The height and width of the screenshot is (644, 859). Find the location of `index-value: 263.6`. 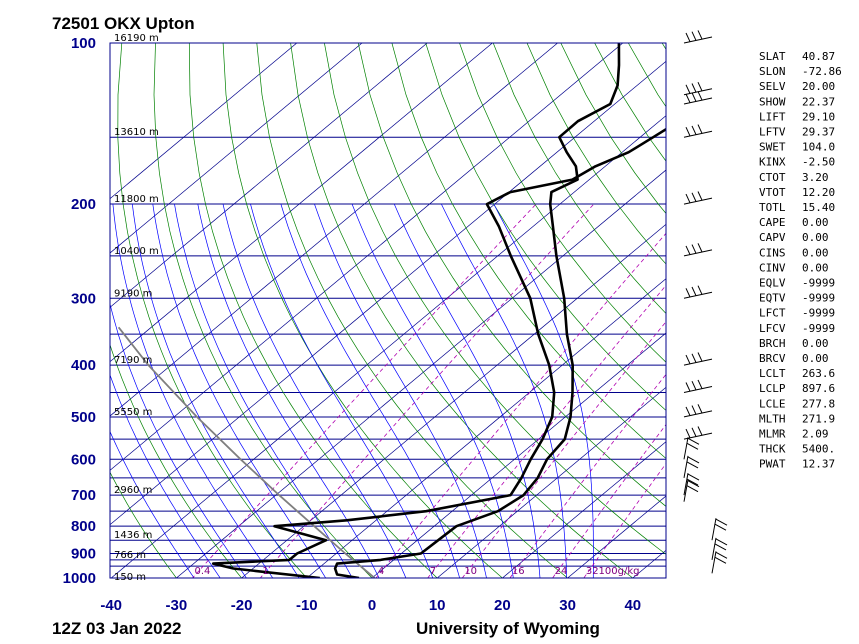

index-value: 263.6 is located at coordinates (818, 373).